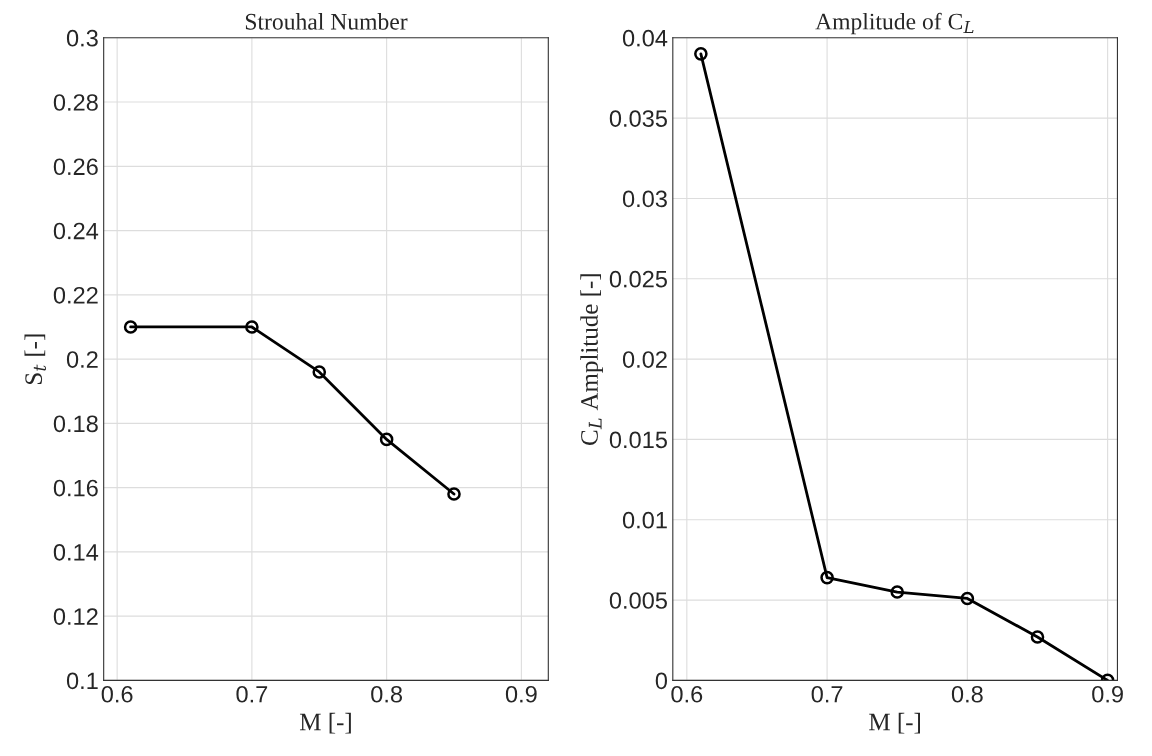 Image resolution: width=1152 pixels, height=756 pixels. What do you see at coordinates (35, 359) in the screenshot?
I see `y-axis-title: S$_{t}$ [-]` at bounding box center [35, 359].